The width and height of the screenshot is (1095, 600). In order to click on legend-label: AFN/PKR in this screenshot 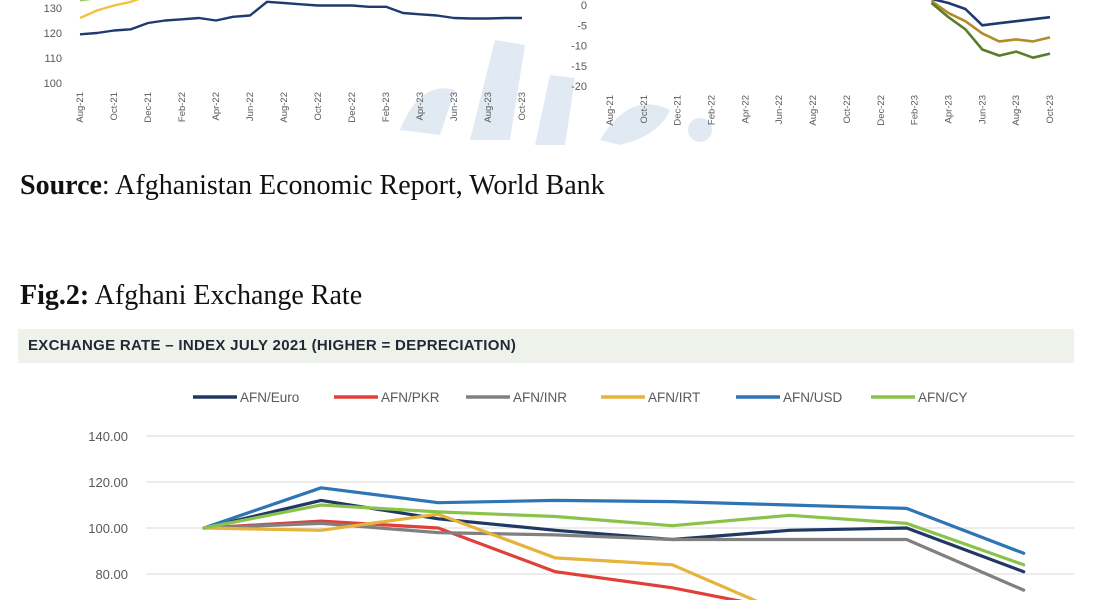, I will do `click(410, 397)`.